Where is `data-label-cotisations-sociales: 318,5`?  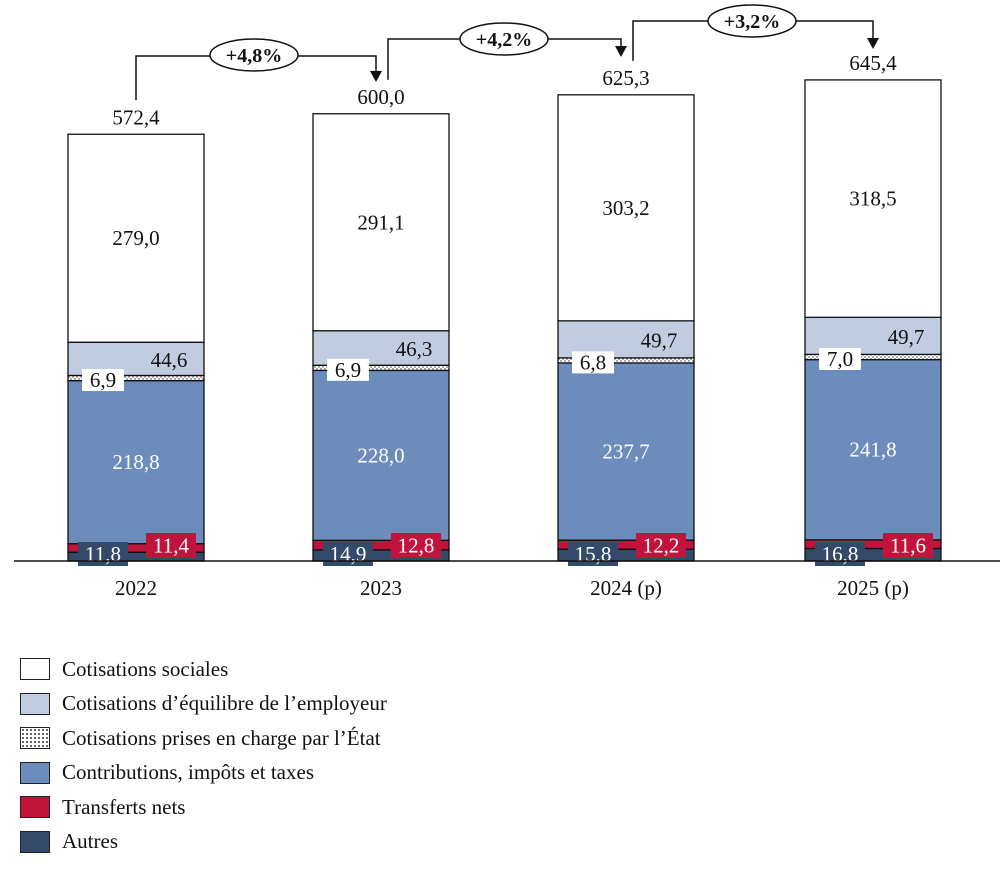
data-label-cotisations-sociales: 318,5 is located at coordinates (872, 199).